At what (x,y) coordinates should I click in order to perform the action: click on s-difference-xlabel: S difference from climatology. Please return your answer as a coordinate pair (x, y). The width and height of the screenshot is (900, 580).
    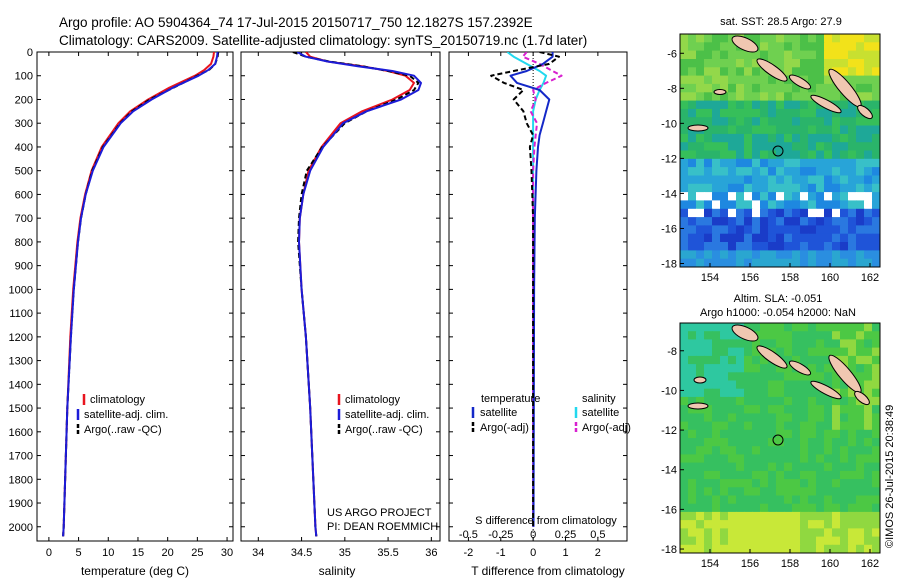
    Looking at the image, I should click on (546, 521).